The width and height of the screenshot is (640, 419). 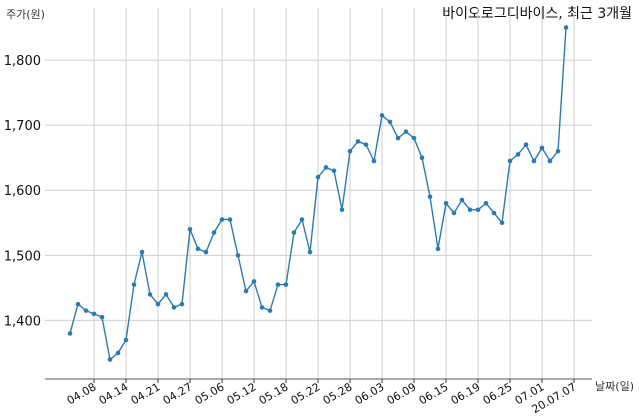 What do you see at coordinates (114, 393) in the screenshot?
I see `x-tick-label: 04.14` at bounding box center [114, 393].